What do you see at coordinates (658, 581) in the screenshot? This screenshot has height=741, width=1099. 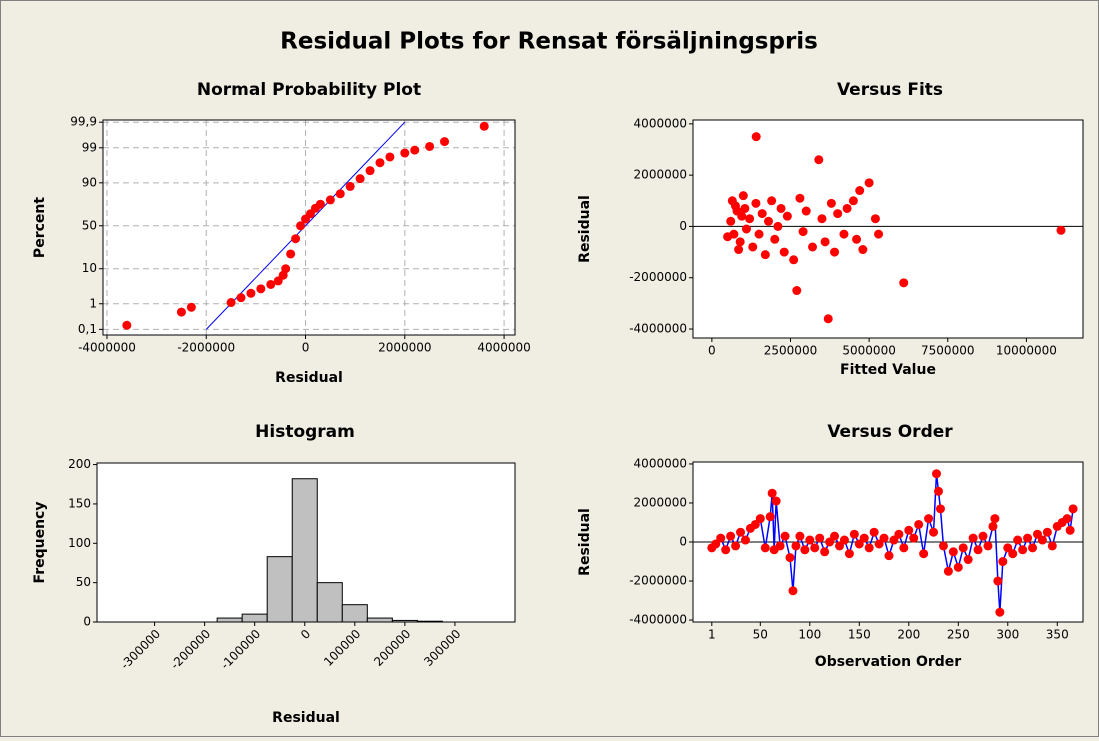 I see `y-tick-label: -2000000` at bounding box center [658, 581].